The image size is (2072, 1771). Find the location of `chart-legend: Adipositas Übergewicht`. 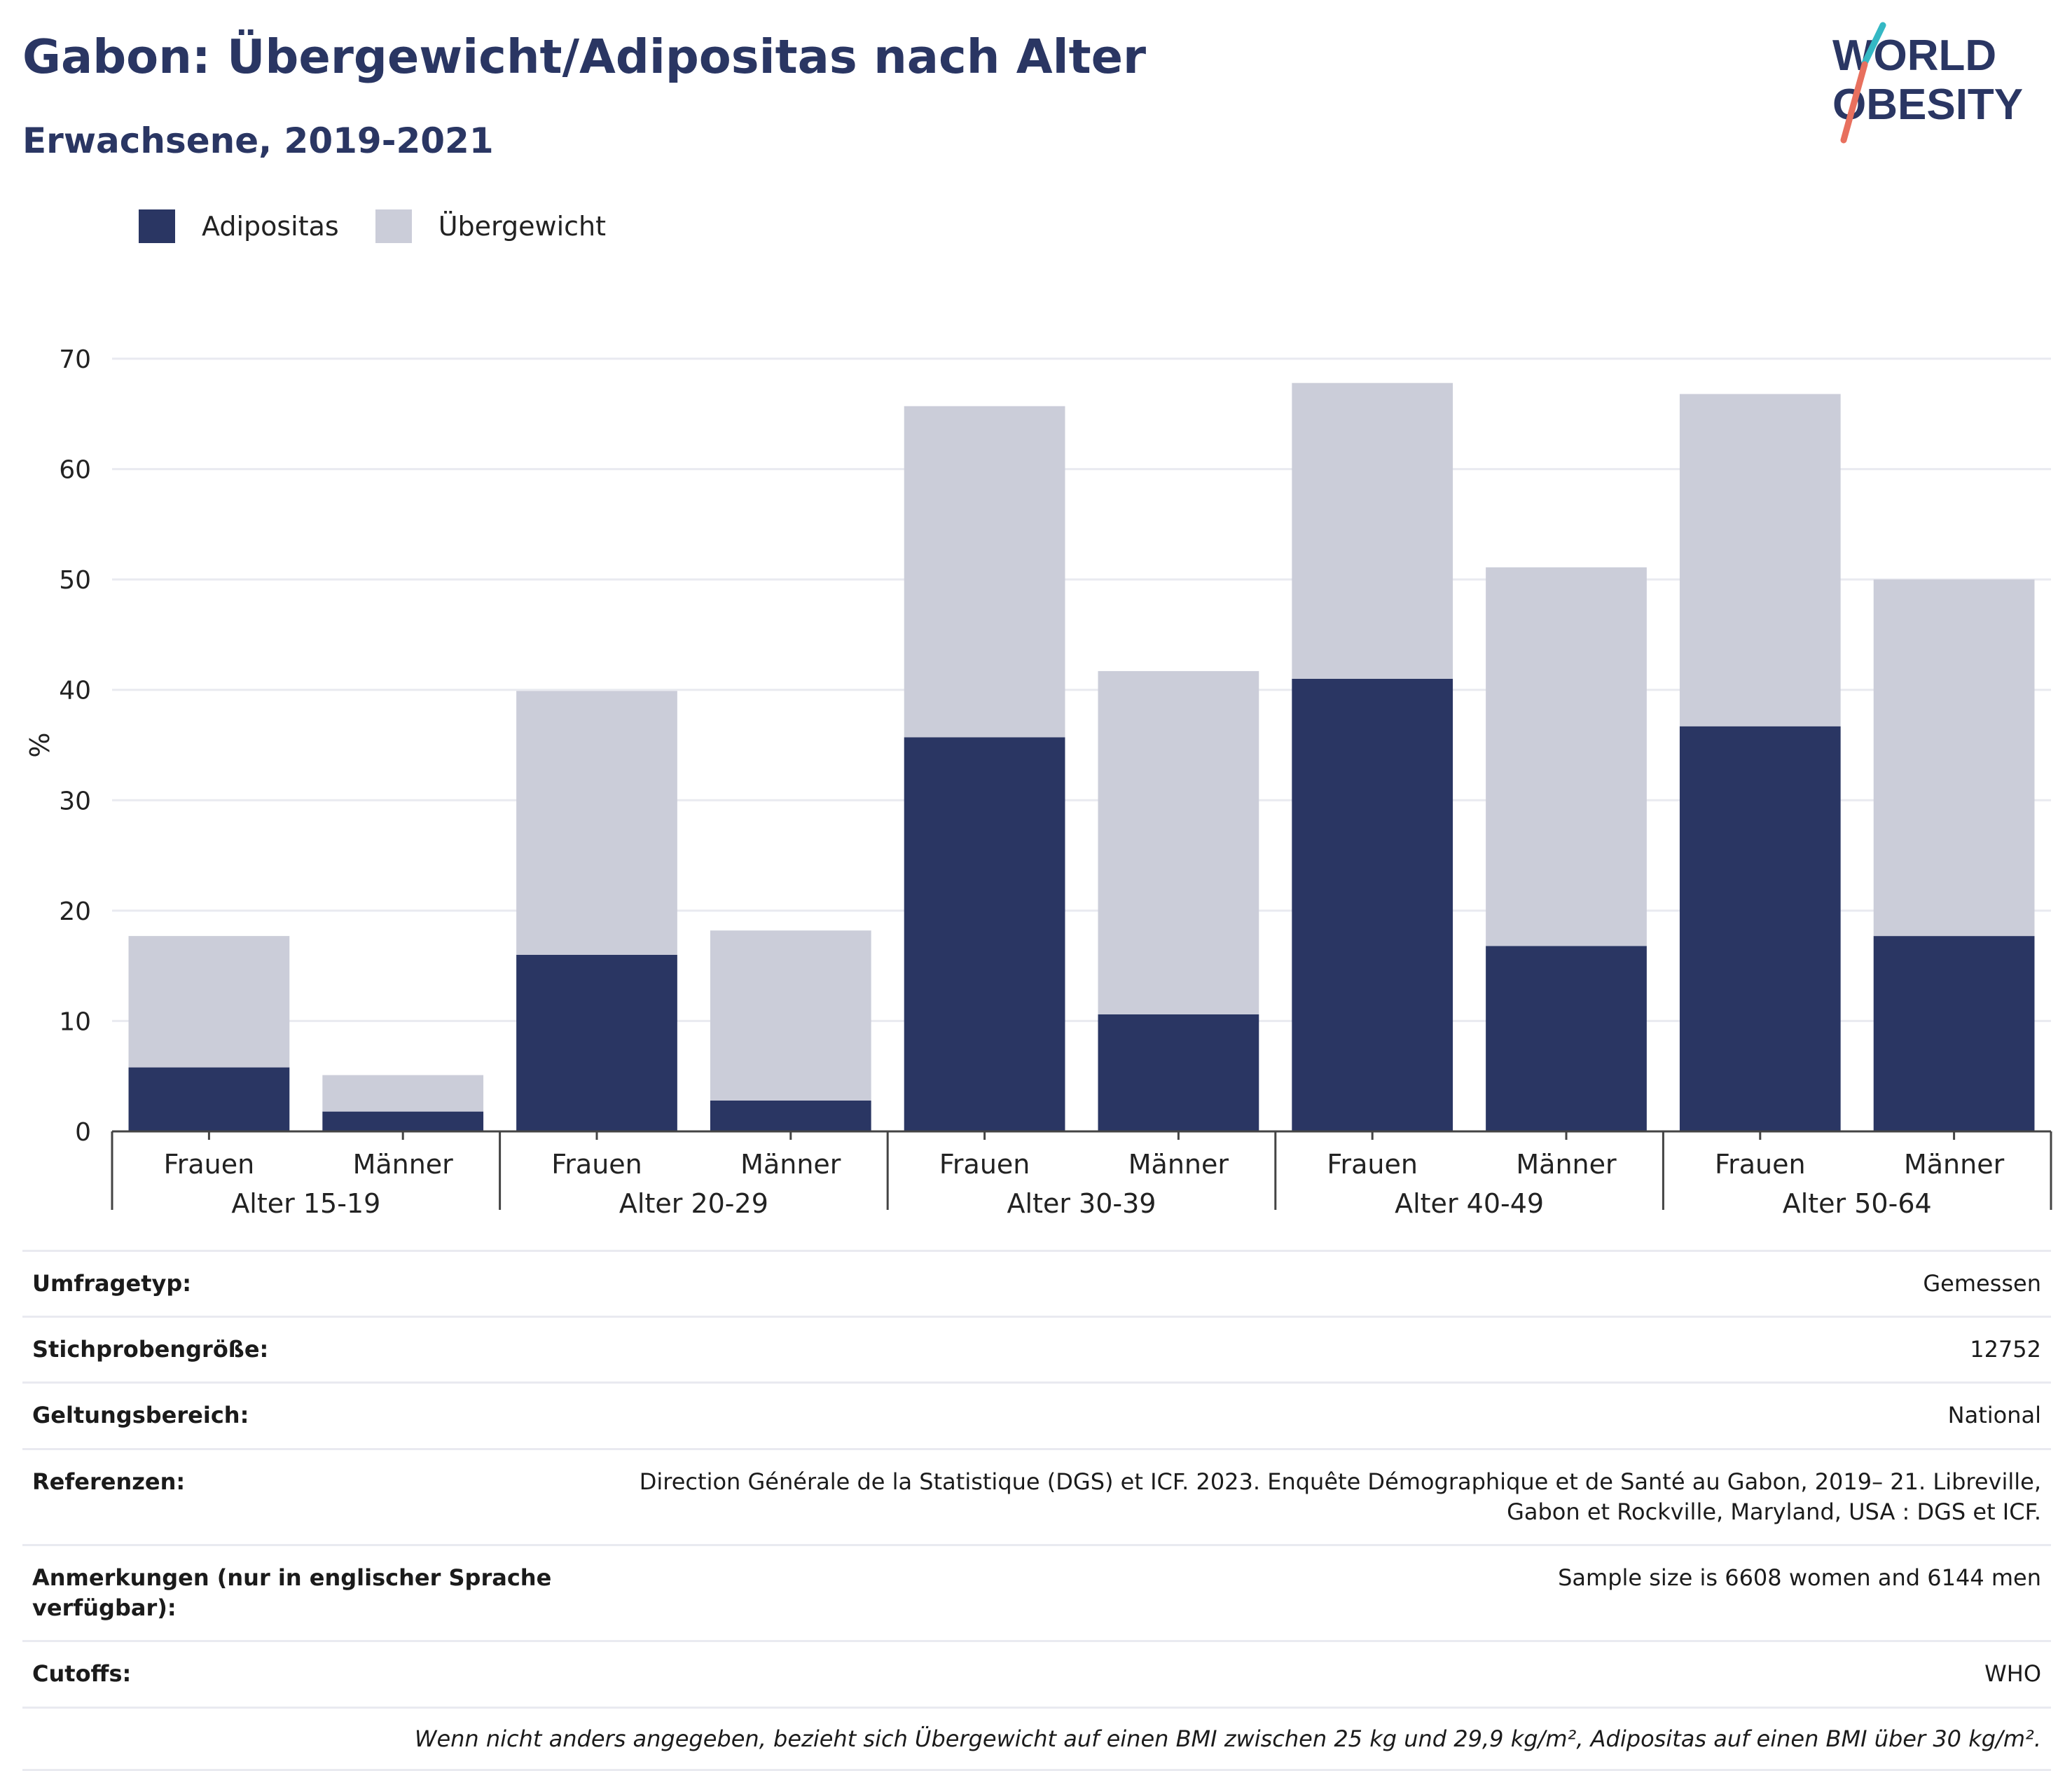

chart-legend: Adipositas Übergewicht is located at coordinates (391, 226).